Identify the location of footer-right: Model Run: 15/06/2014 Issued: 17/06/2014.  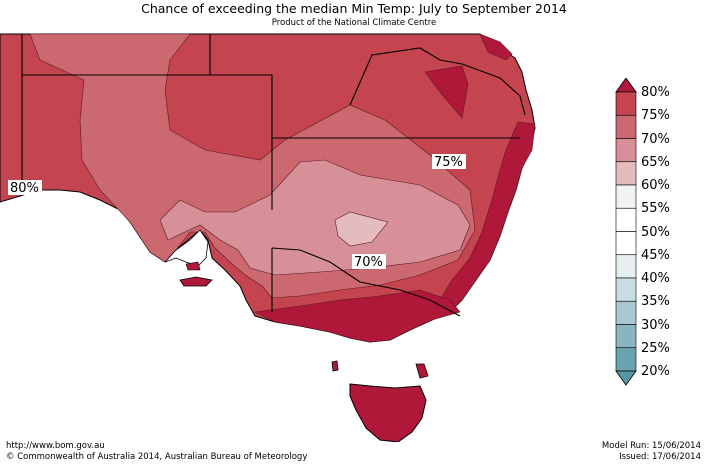
(651, 452).